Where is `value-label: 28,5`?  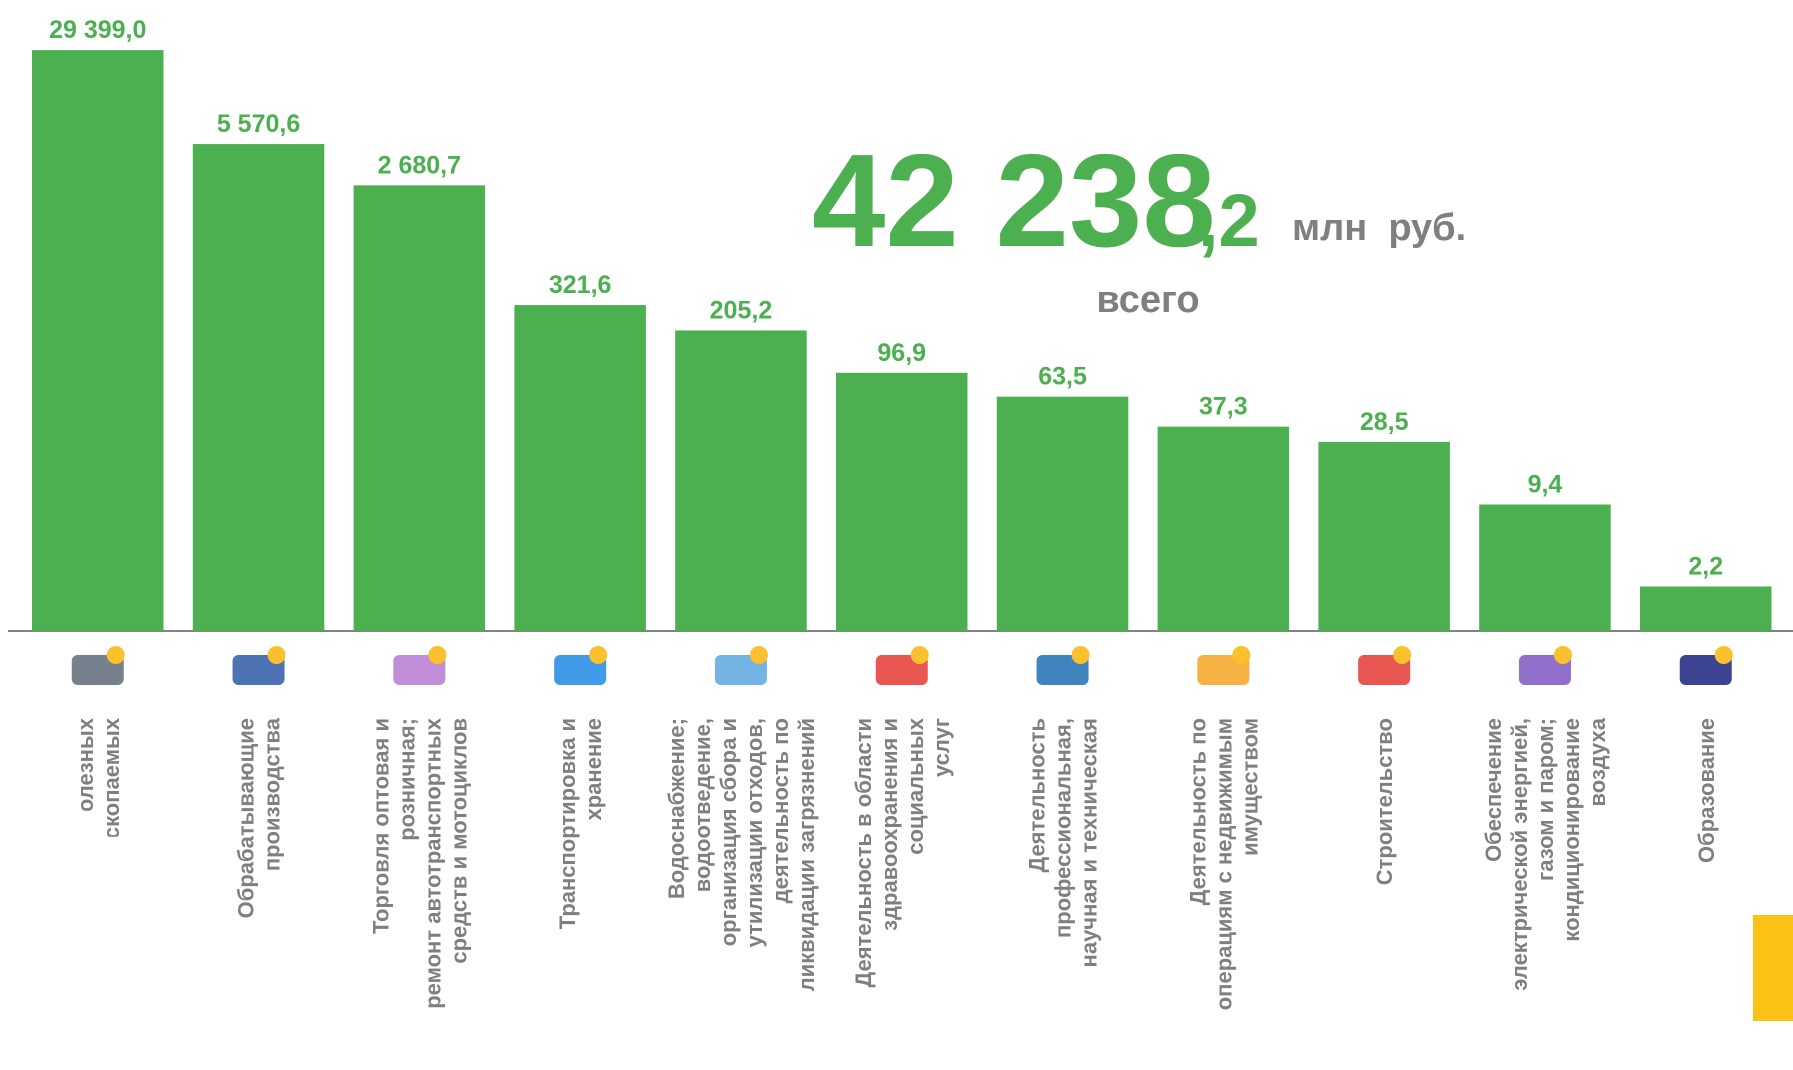 value-label: 28,5 is located at coordinates (1384, 422).